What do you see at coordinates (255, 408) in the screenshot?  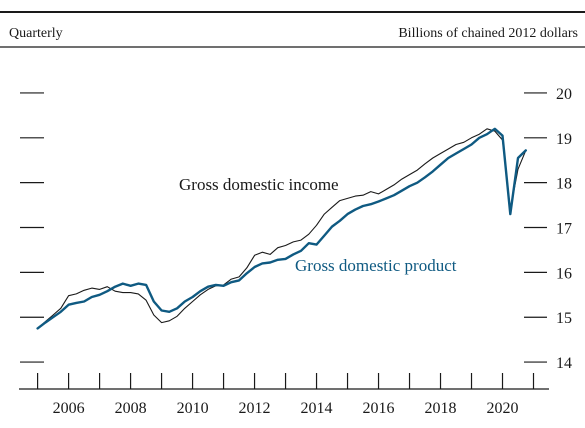 I see `x-tick-label-2012: 2012` at bounding box center [255, 408].